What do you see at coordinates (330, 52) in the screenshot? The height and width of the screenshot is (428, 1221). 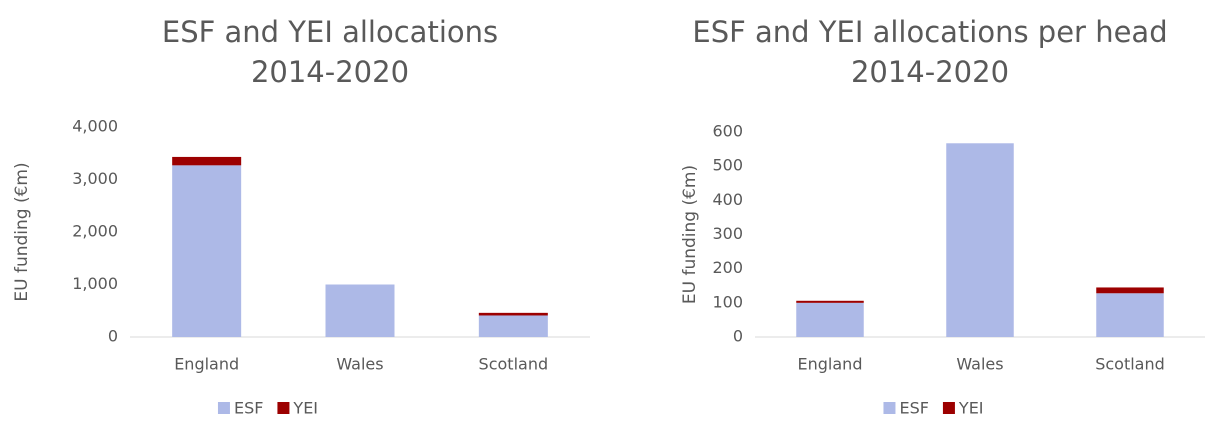 I see `chart-title: ESF and YEI allocations 2014-2020` at bounding box center [330, 52].